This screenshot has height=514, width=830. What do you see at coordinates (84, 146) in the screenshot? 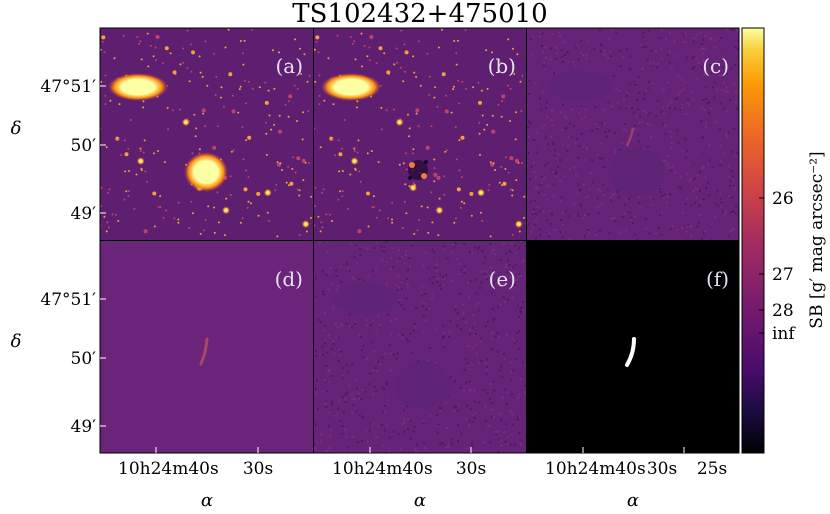
I see `y-tick-label: 50′` at bounding box center [84, 146].